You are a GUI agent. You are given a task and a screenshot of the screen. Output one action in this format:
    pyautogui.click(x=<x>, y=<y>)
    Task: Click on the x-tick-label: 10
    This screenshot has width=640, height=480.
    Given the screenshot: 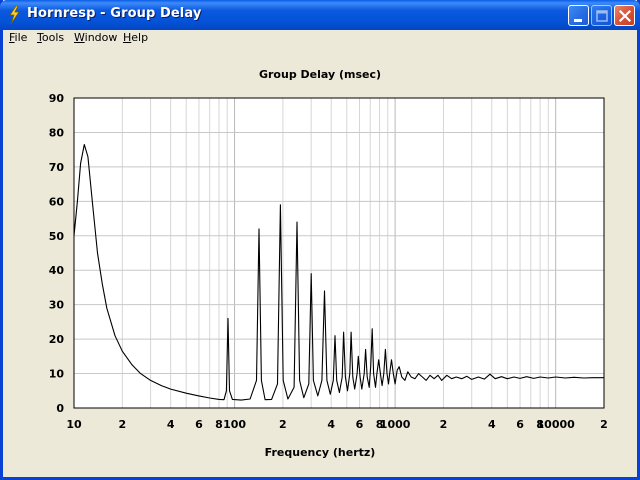 What is the action you would take?
    pyautogui.click(x=74, y=424)
    